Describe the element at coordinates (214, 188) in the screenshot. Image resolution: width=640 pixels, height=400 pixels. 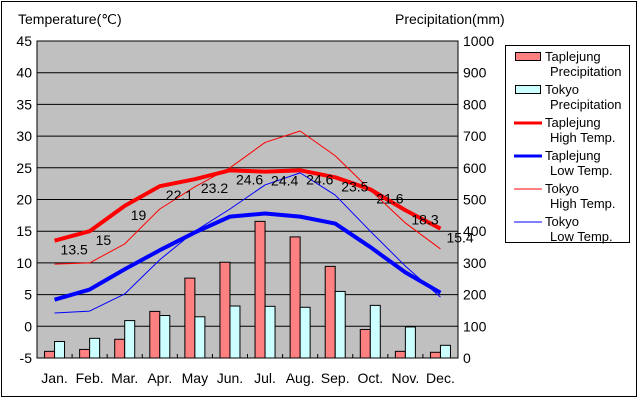
I see `data-label-taplejung-high: 23.2` at that location.